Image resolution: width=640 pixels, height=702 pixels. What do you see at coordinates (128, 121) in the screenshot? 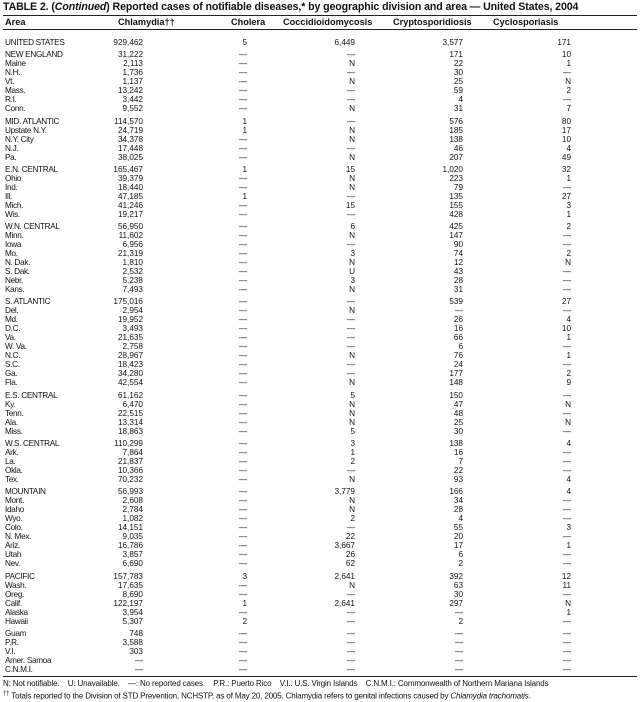
I see `cell-chlamydia: 114,570` at bounding box center [128, 121].